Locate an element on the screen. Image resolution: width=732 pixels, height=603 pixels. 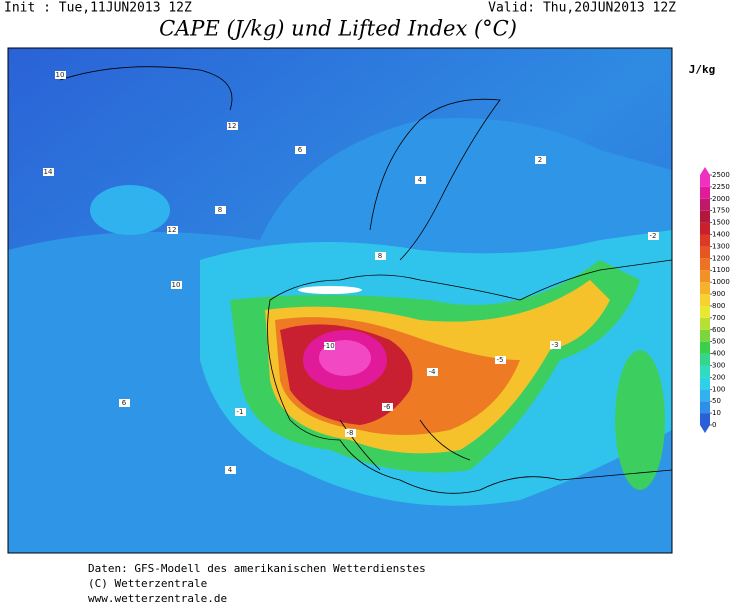
colorbar-label: 1400 is located at coordinates (721, 235).